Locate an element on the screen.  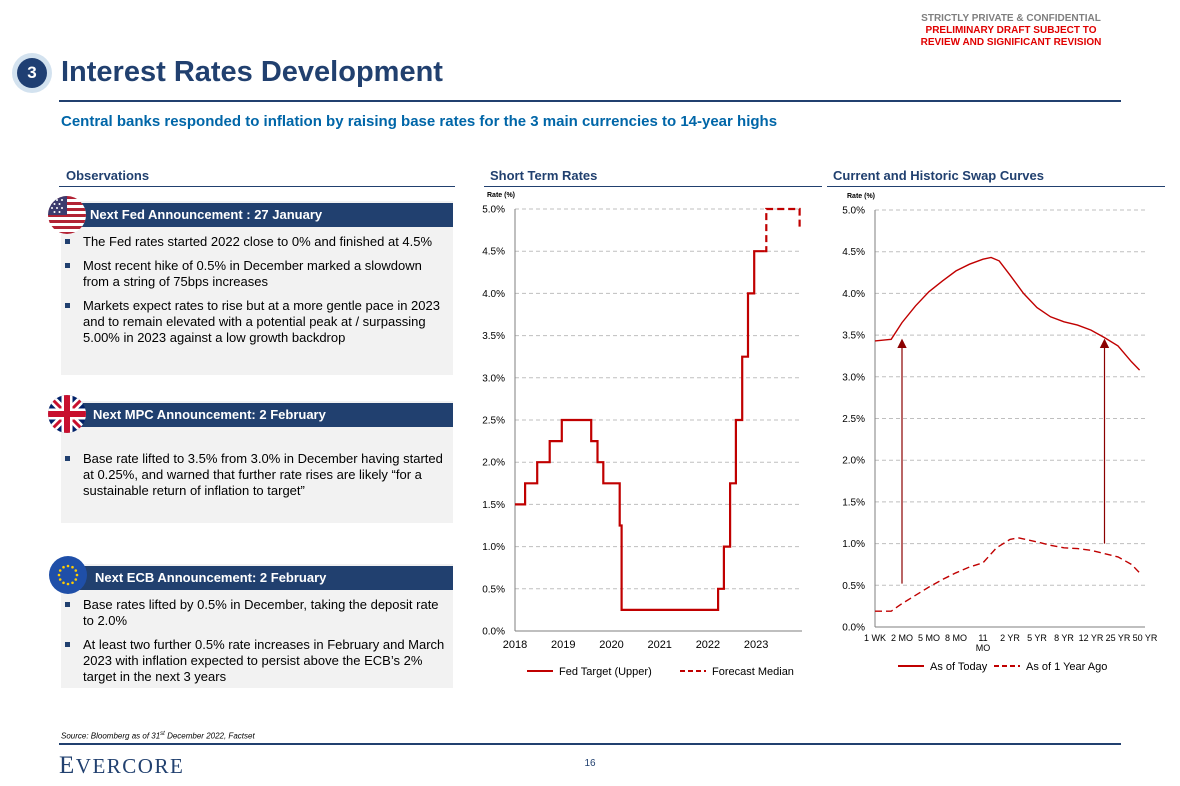
logo-rest: VERCORE is located at coordinates (130, 766).